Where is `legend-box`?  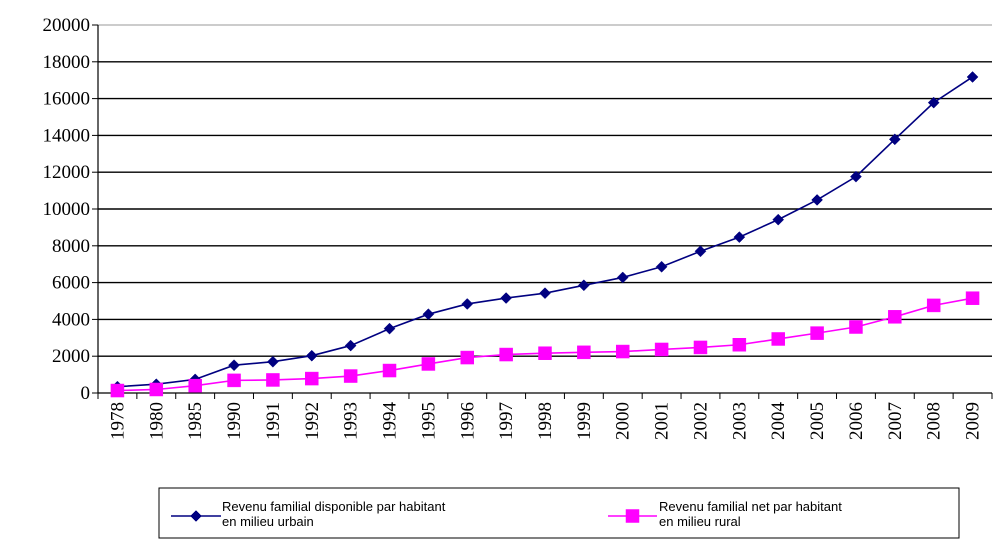 legend-box is located at coordinates (559, 513).